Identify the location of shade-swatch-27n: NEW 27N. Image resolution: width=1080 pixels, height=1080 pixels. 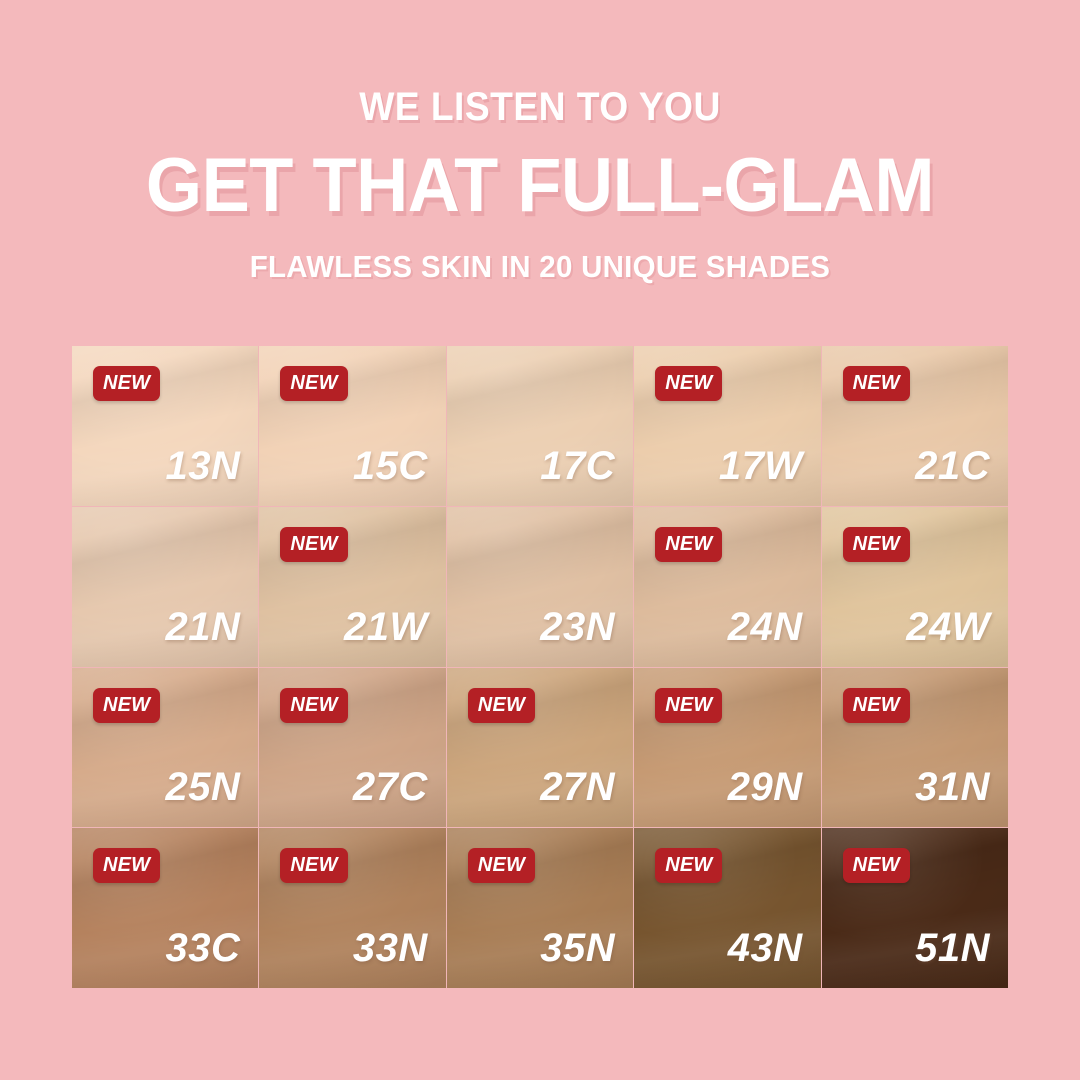
(540, 747).